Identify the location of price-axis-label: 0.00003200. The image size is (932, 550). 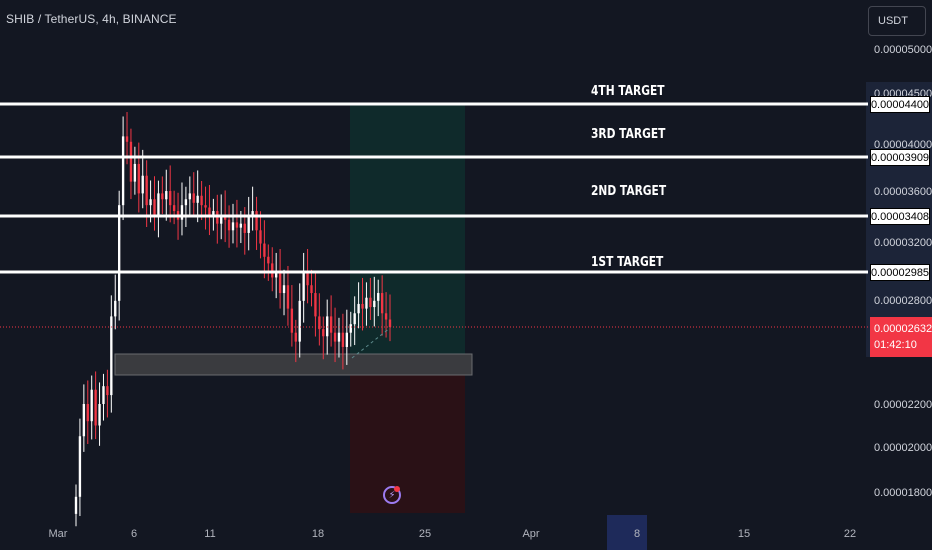
(903, 243).